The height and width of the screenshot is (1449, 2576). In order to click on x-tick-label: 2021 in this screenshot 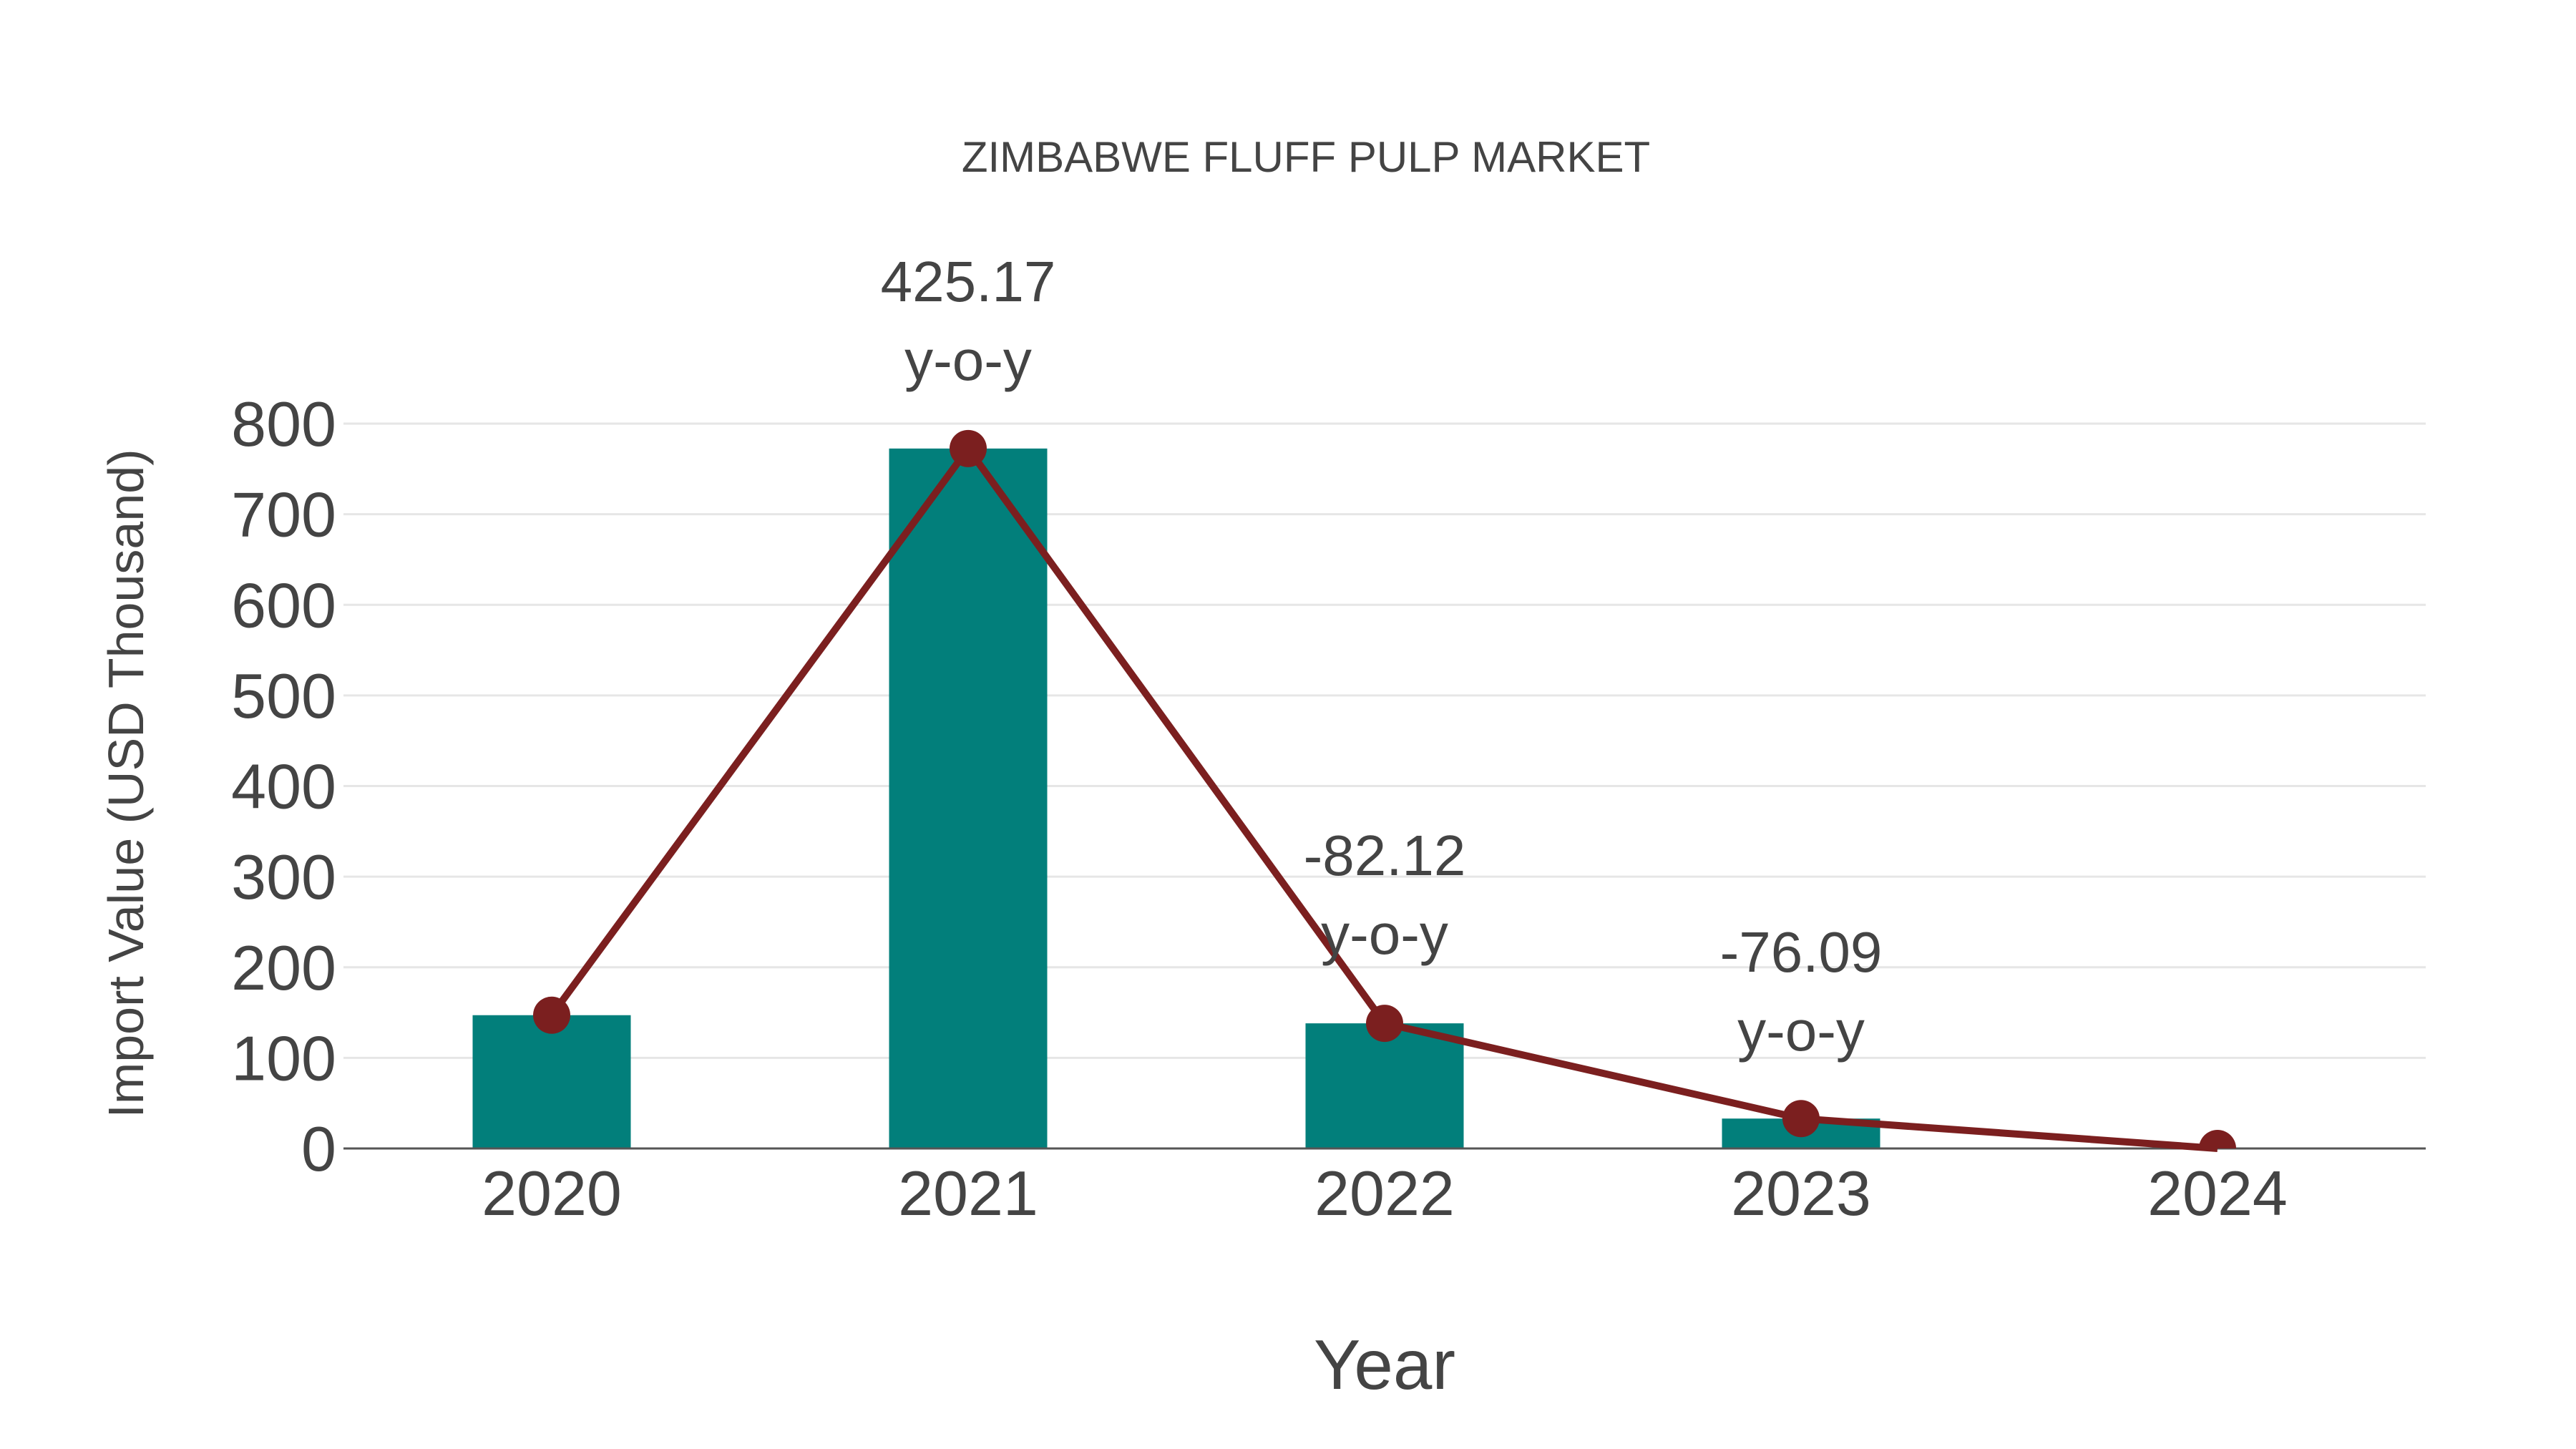, I will do `click(968, 1193)`.